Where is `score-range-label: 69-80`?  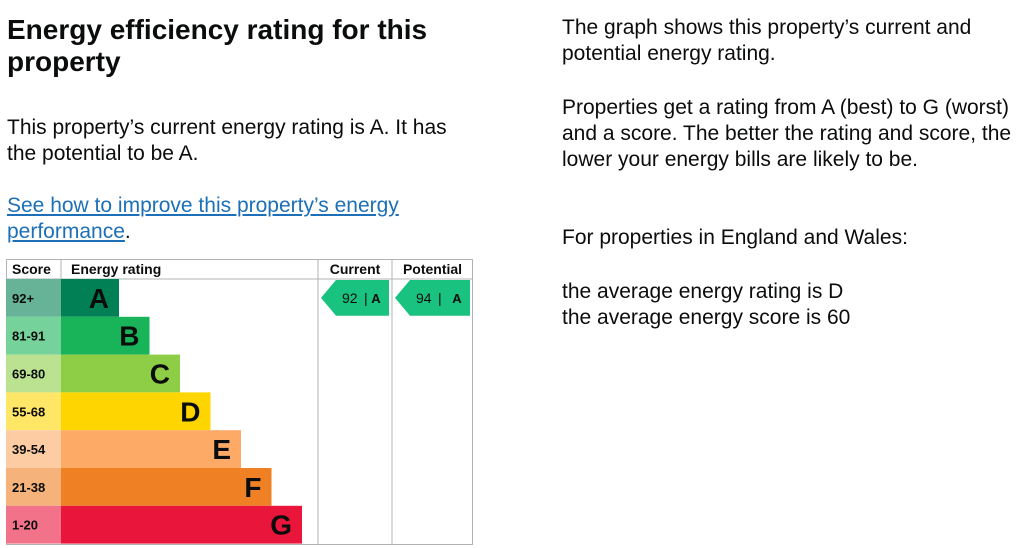 score-range-label: 69-80 is located at coordinates (28, 374).